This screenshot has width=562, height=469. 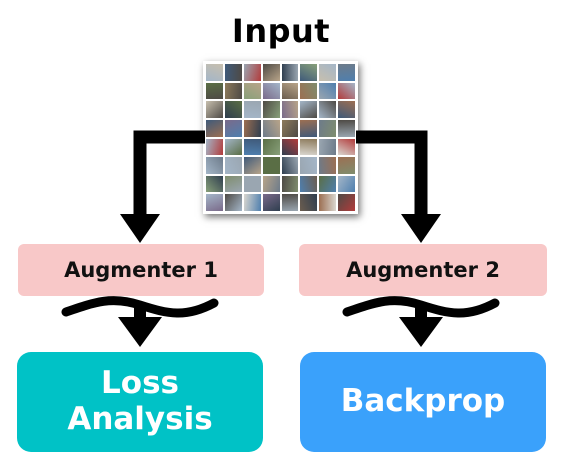 I want to click on loss-analysis-box: Loss Analysis, so click(x=140, y=402).